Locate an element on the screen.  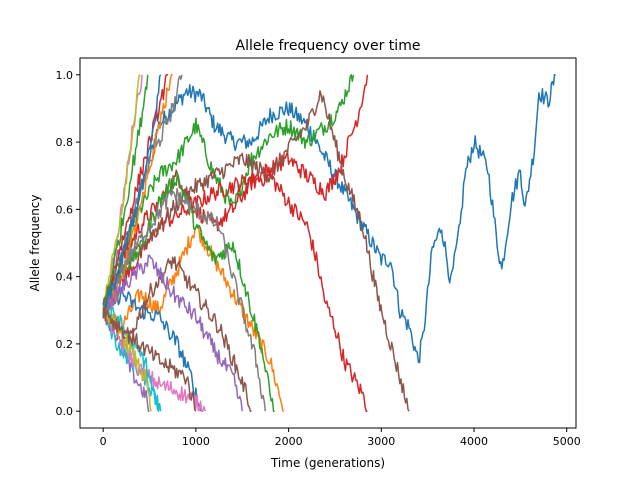
x-axis-label: Time (generations) is located at coordinates (327, 463).